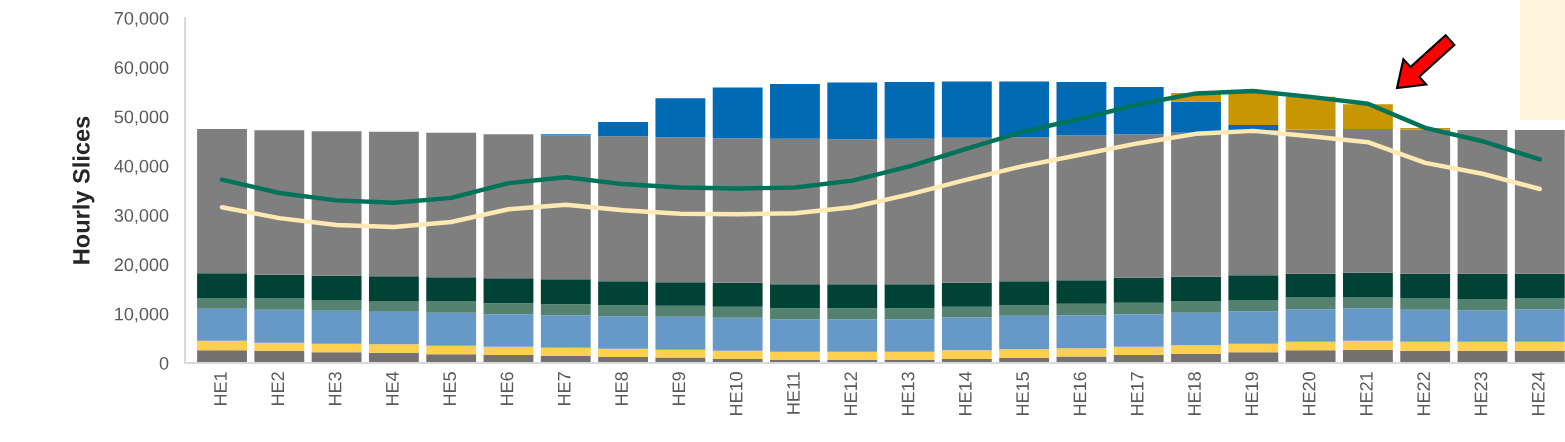  What do you see at coordinates (1252, 394) in the screenshot?
I see `x-tick-label: HE19` at bounding box center [1252, 394].